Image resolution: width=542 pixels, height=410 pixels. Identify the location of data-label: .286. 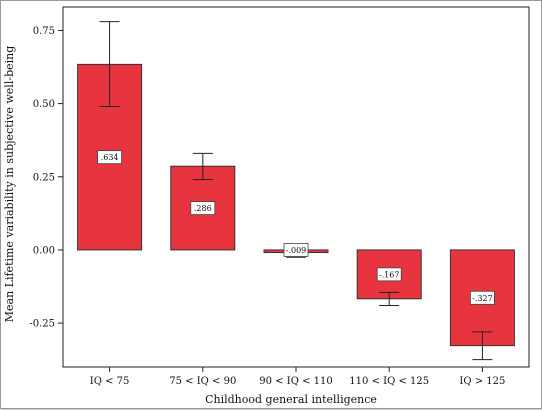
(203, 208).